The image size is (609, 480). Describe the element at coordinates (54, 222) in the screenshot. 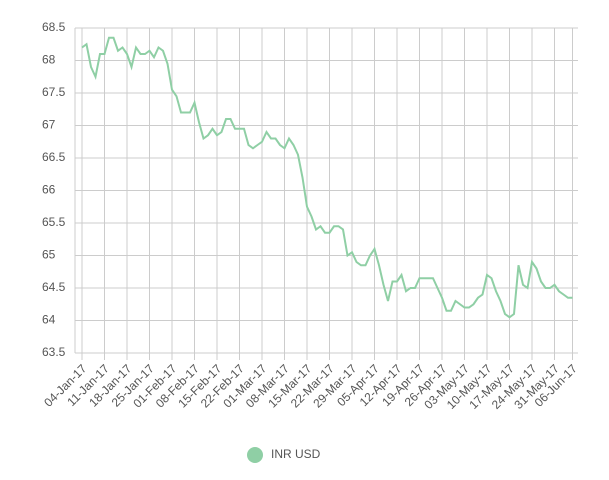

I see `y-tick-label: 65.5` at that location.